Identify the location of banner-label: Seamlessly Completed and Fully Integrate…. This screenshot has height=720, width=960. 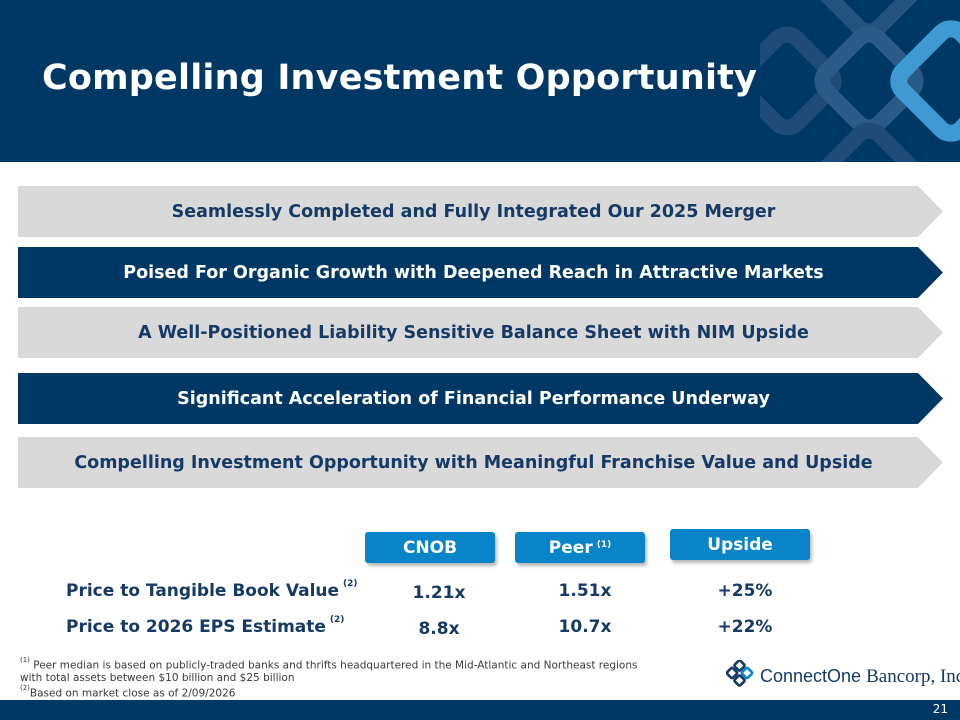
(473, 211).